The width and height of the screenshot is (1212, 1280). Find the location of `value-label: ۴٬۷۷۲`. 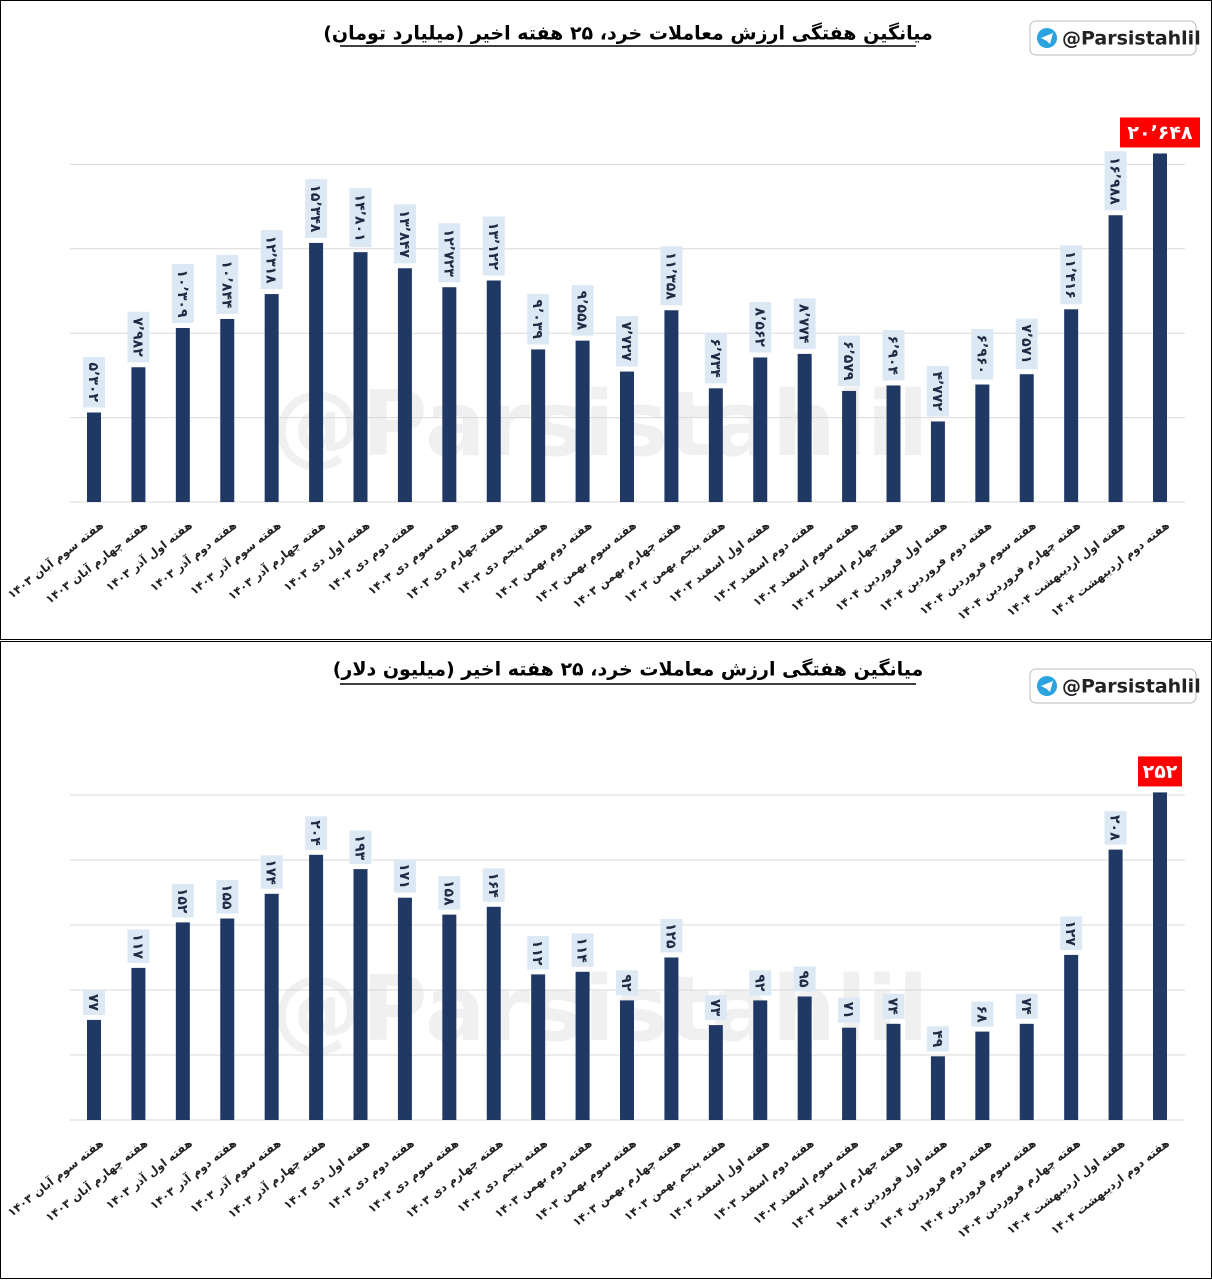

value-label: ۴٬۷۷۲ is located at coordinates (937, 391).